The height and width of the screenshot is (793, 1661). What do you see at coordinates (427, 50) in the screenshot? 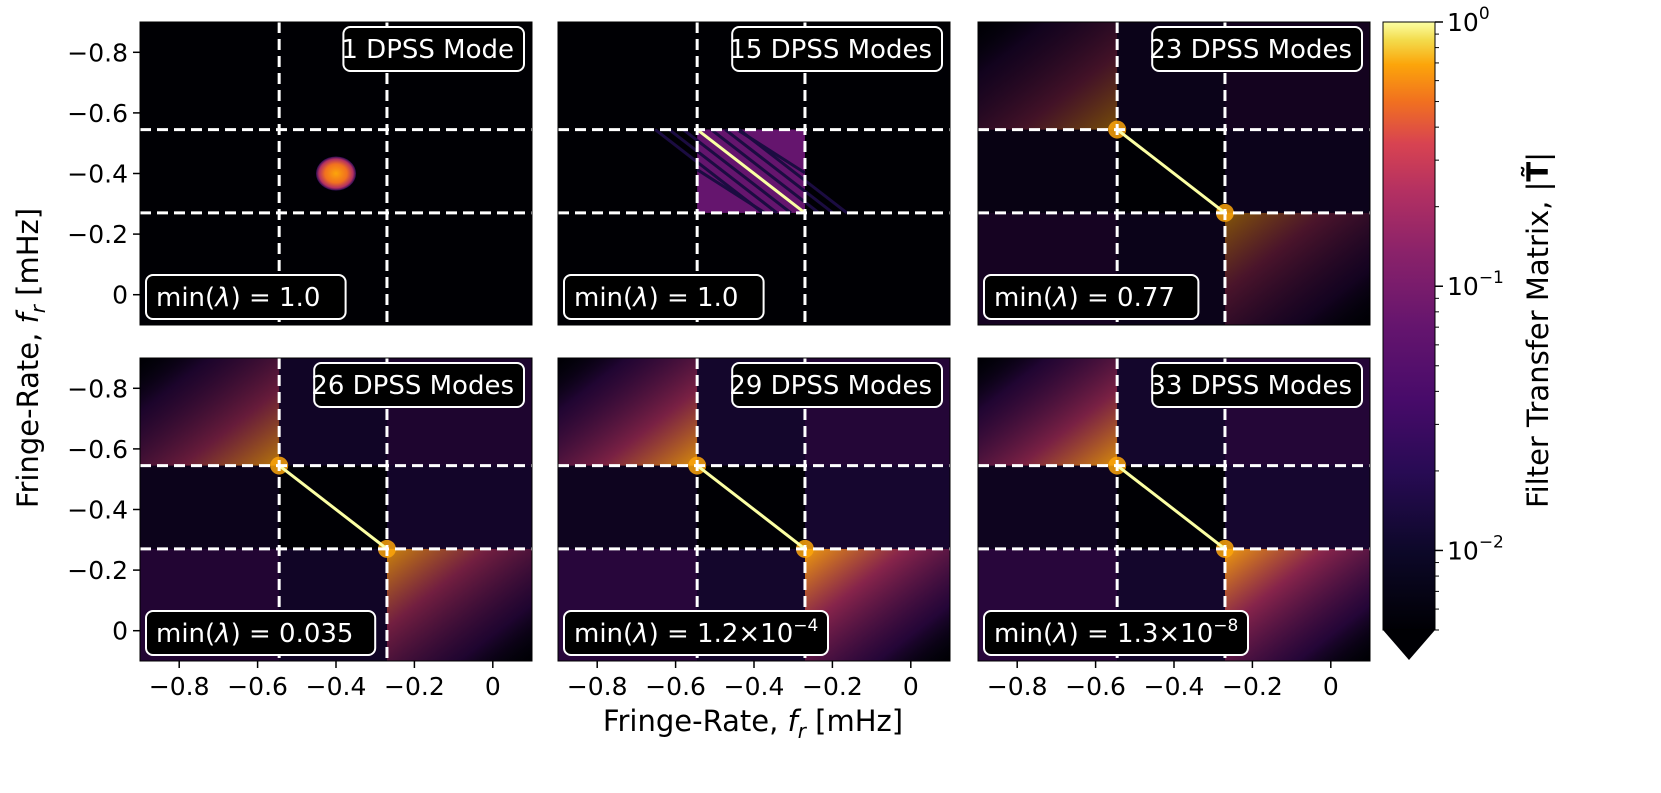
I see `panel-title: 1 DPSS Mode` at bounding box center [427, 50].